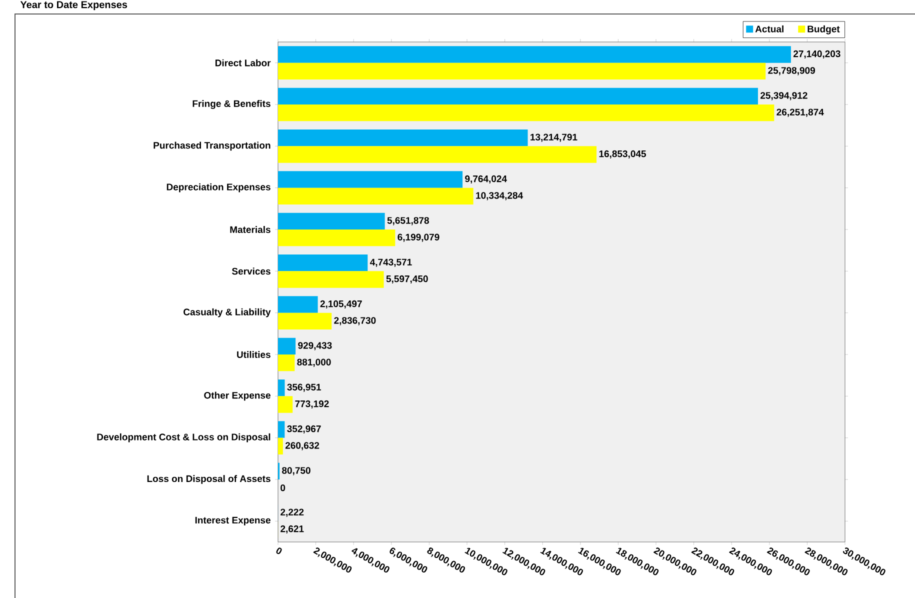 This screenshot has width=915, height=598. I want to click on y-tick-label: Materials, so click(250, 229).